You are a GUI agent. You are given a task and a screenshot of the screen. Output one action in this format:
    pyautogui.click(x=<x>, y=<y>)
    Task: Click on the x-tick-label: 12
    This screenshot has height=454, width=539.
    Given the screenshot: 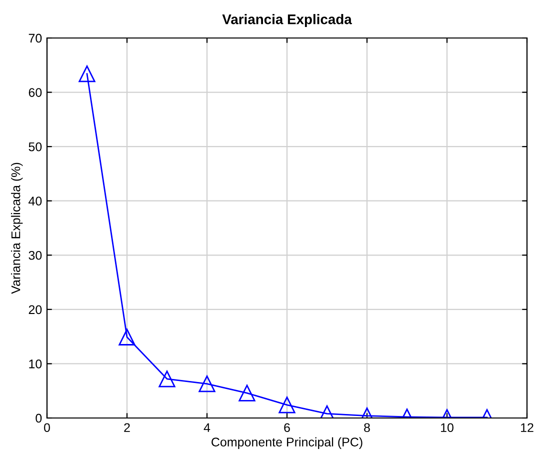 What is the action you would take?
    pyautogui.click(x=527, y=427)
    